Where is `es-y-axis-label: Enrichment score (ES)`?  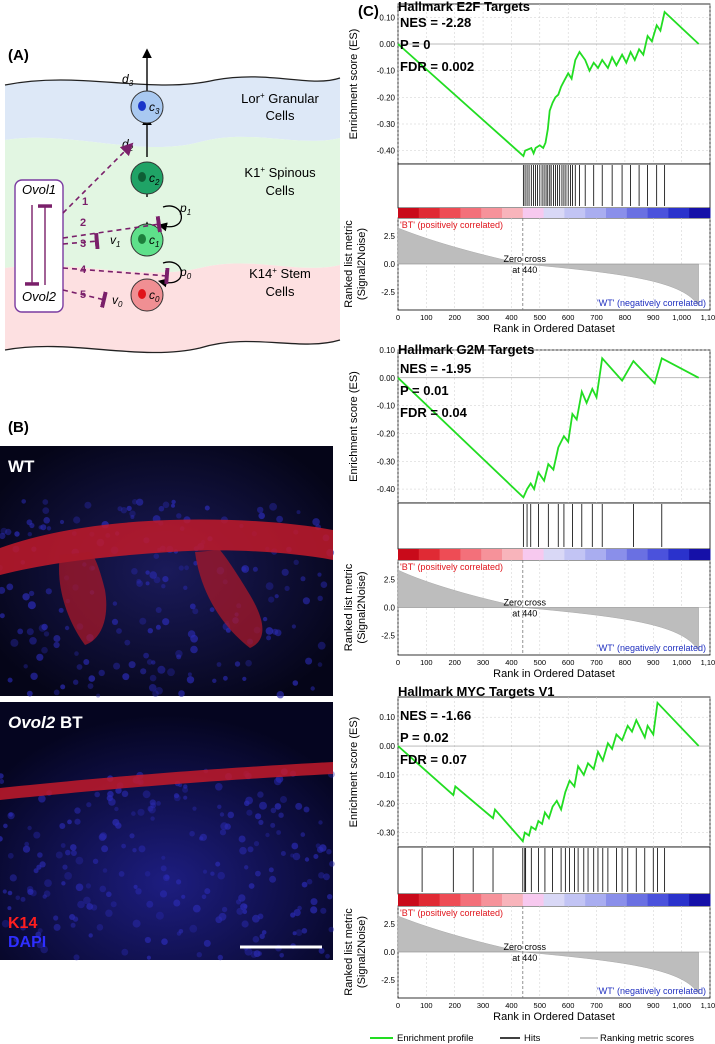 es-y-axis-label: Enrichment score (ES) is located at coordinates (354, 426).